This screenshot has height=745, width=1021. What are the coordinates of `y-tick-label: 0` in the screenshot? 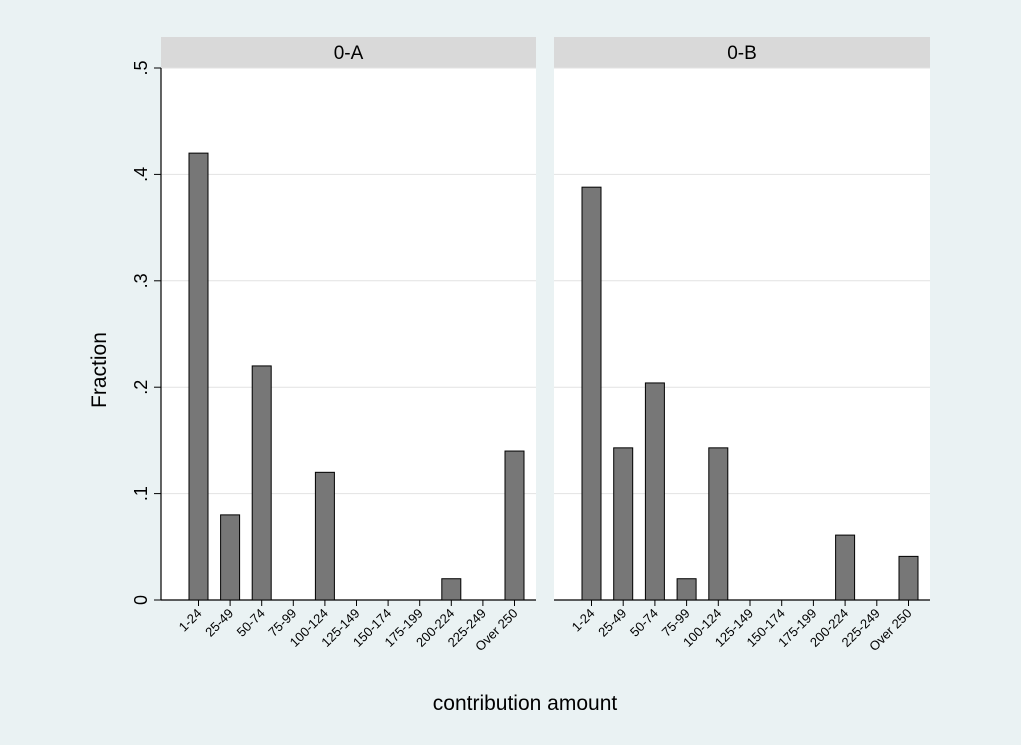 It's located at (141, 600).